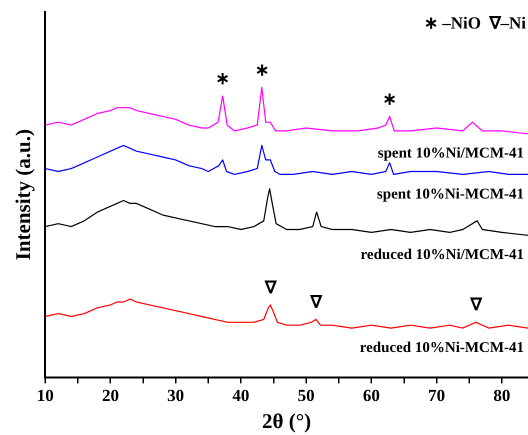  Describe the element at coordinates (306, 395) in the screenshot. I see `x-tick-label: 50` at that location.